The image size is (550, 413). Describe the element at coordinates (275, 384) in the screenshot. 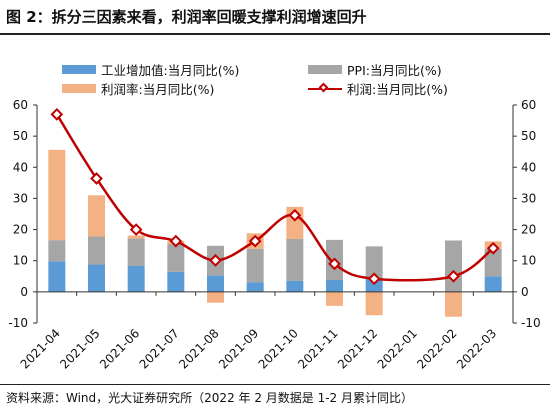

I see `footer-divider` at that location.